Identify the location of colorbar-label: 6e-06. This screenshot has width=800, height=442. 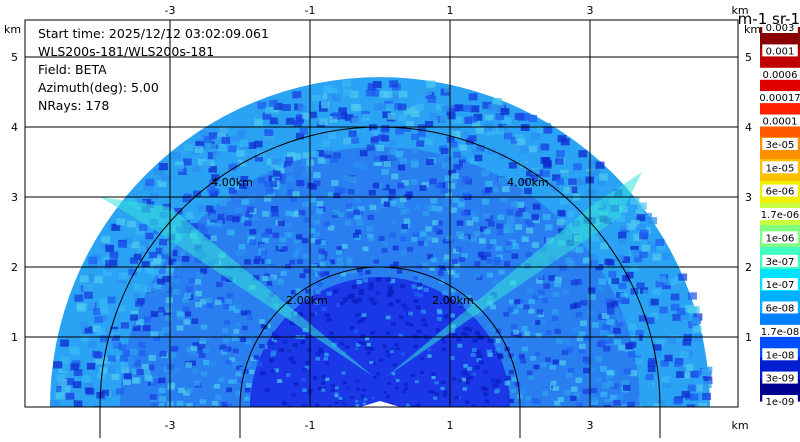
(780, 191).